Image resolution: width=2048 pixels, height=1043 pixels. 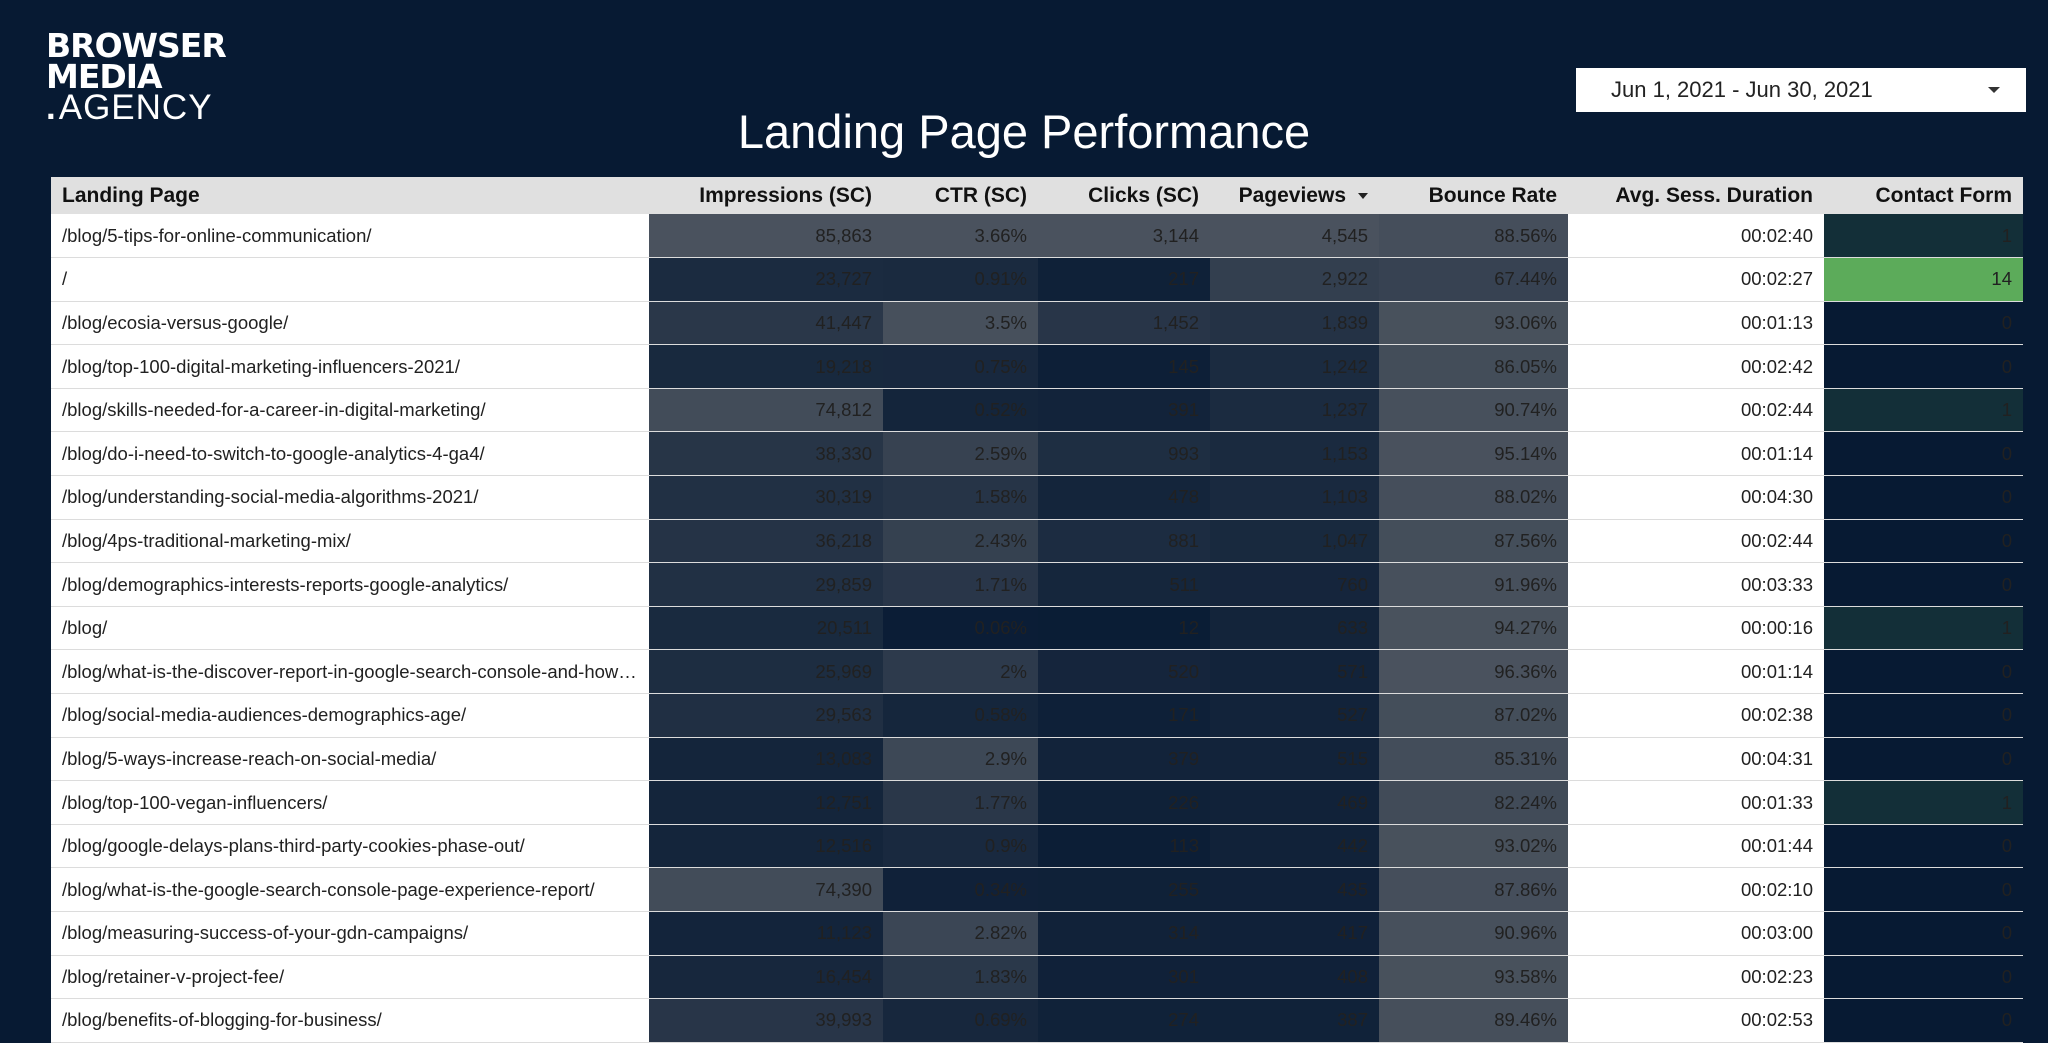 I want to click on cell-clicks: 217, so click(x=1124, y=279).